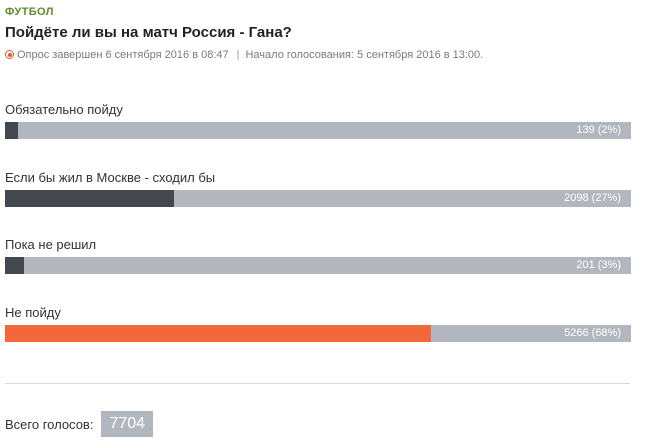 Image resolution: width=660 pixels, height=445 pixels. I want to click on option-bar: 5266 (68%), so click(318, 333).